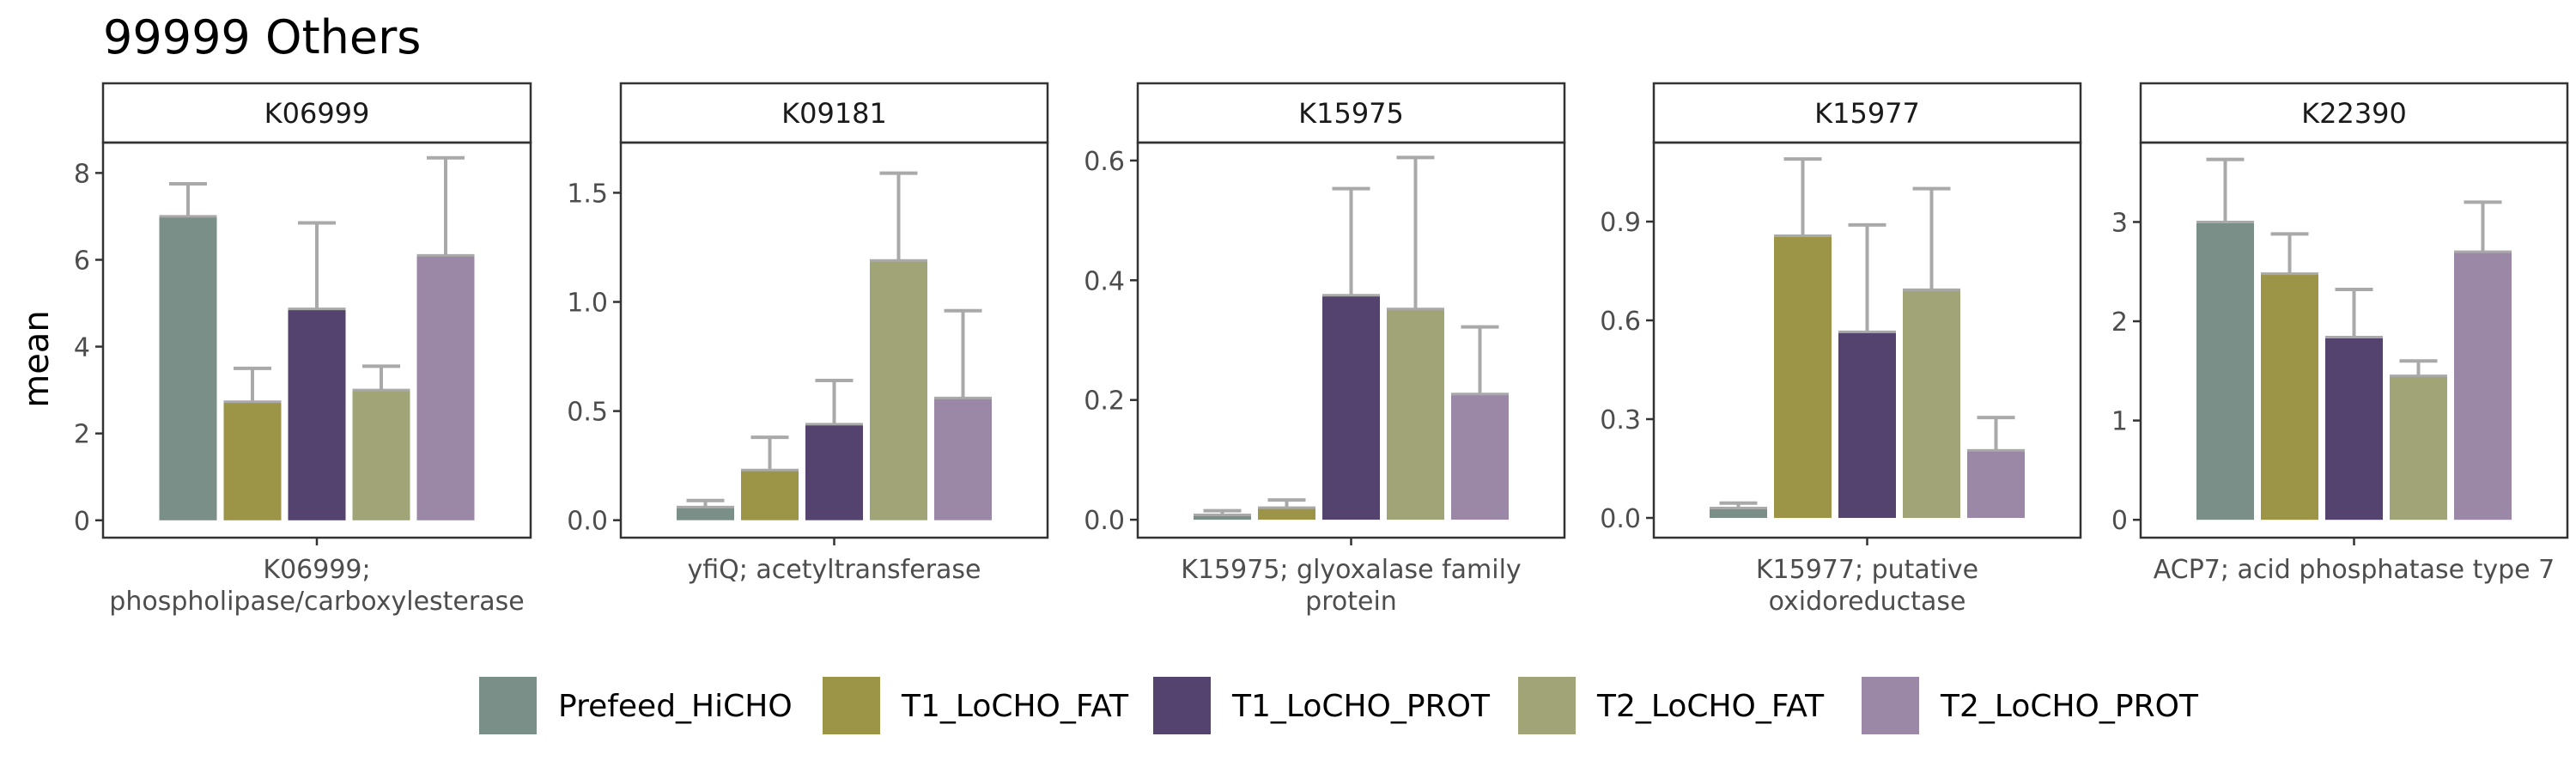 This screenshot has height=773, width=2576. What do you see at coordinates (1620, 420) in the screenshot?
I see `y-tick-label: 0.3` at bounding box center [1620, 420].